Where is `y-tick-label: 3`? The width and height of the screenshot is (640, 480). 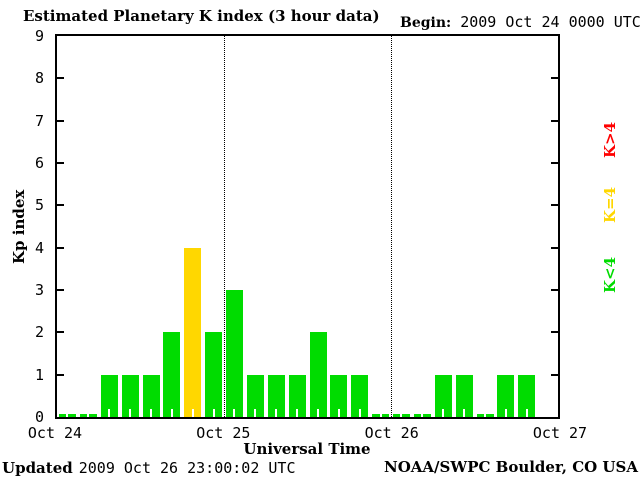 y-tick-label: 3 is located at coordinates (39, 290).